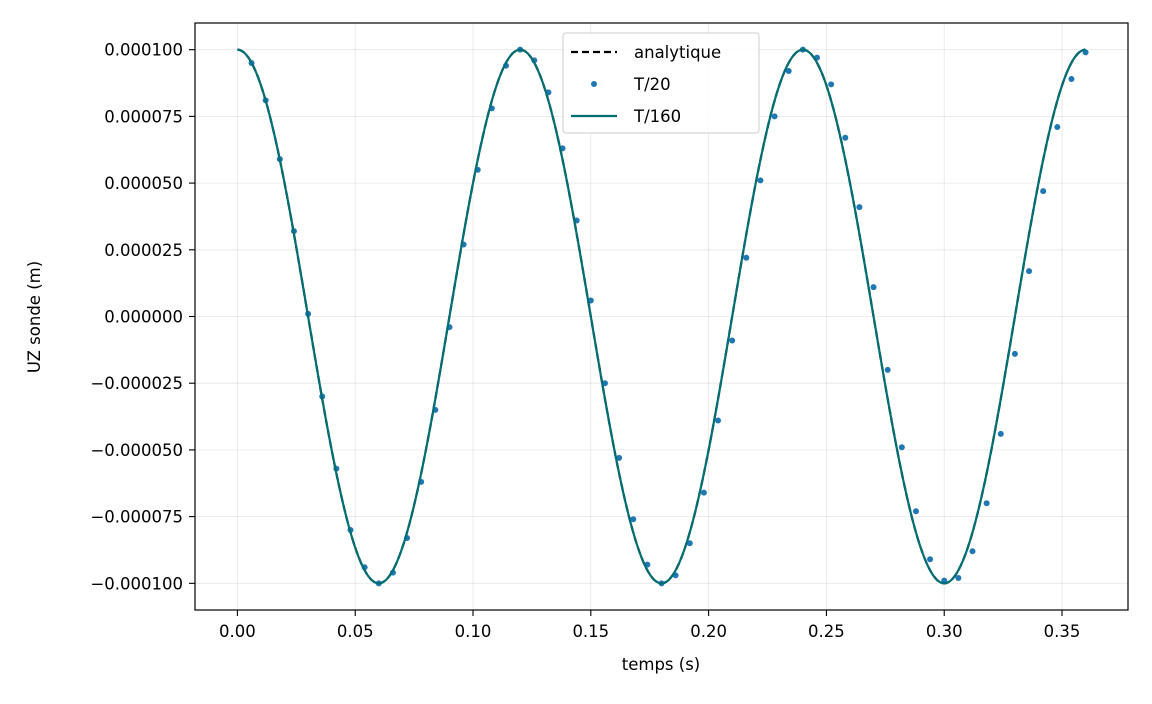 The image size is (1152, 704). I want to click on x-tick-label: 0.35, so click(1062, 631).